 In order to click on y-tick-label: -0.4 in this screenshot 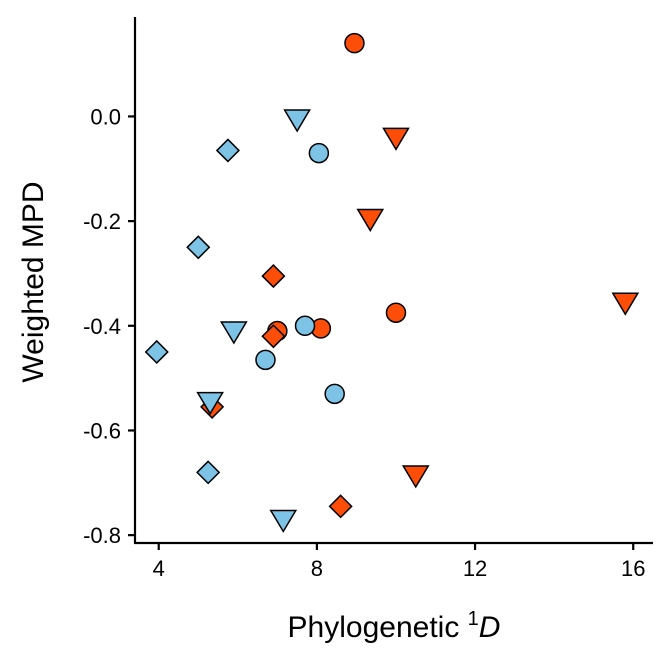, I will do `click(102, 326)`.